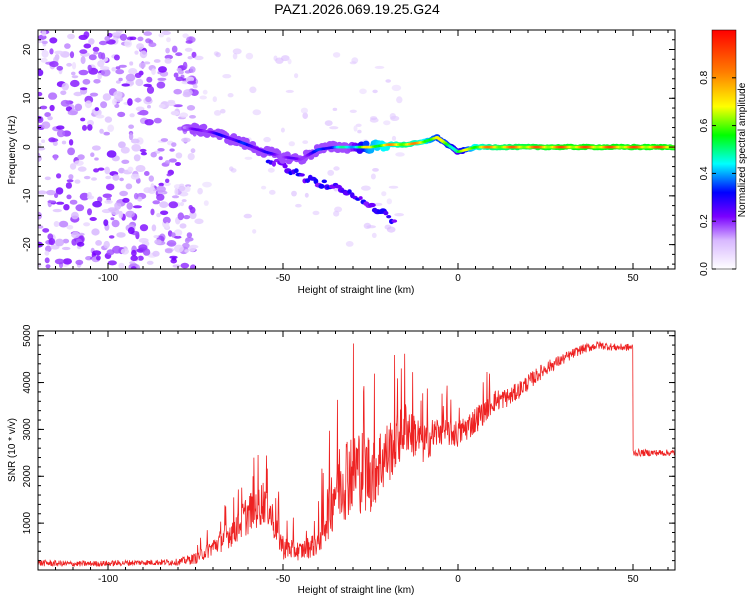 Image resolution: width=750 pixels, height=600 pixels. Describe the element at coordinates (356, 590) in the screenshot. I see `snr-x-label: Height of straight line (km)` at that location.